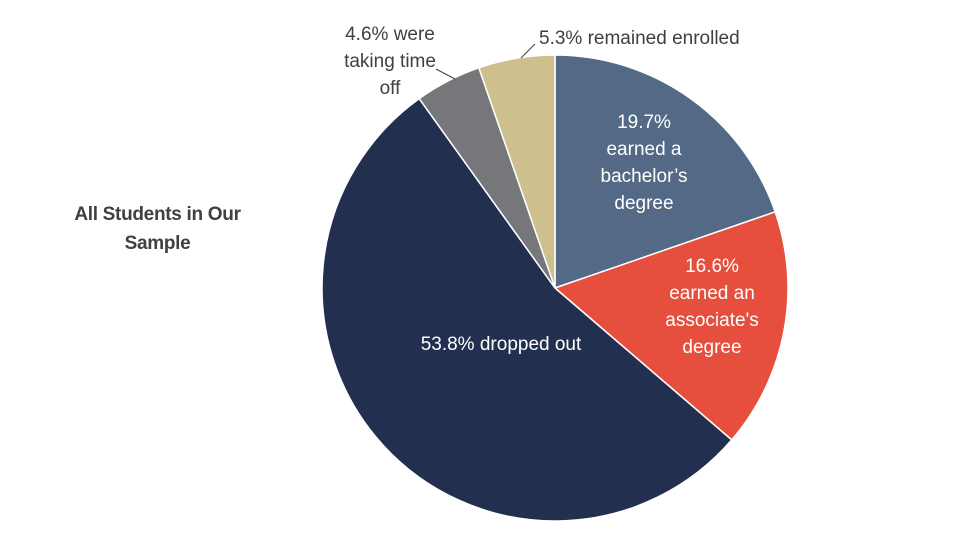  I want to click on slice-label: 4.6% were taking time off, so click(390, 61).